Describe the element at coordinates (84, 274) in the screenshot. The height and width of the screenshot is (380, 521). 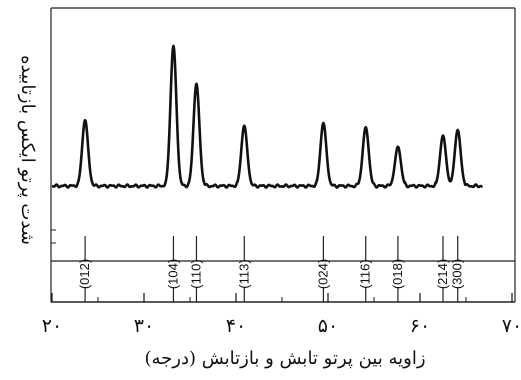
I see `peak-label: (012)` at that location.